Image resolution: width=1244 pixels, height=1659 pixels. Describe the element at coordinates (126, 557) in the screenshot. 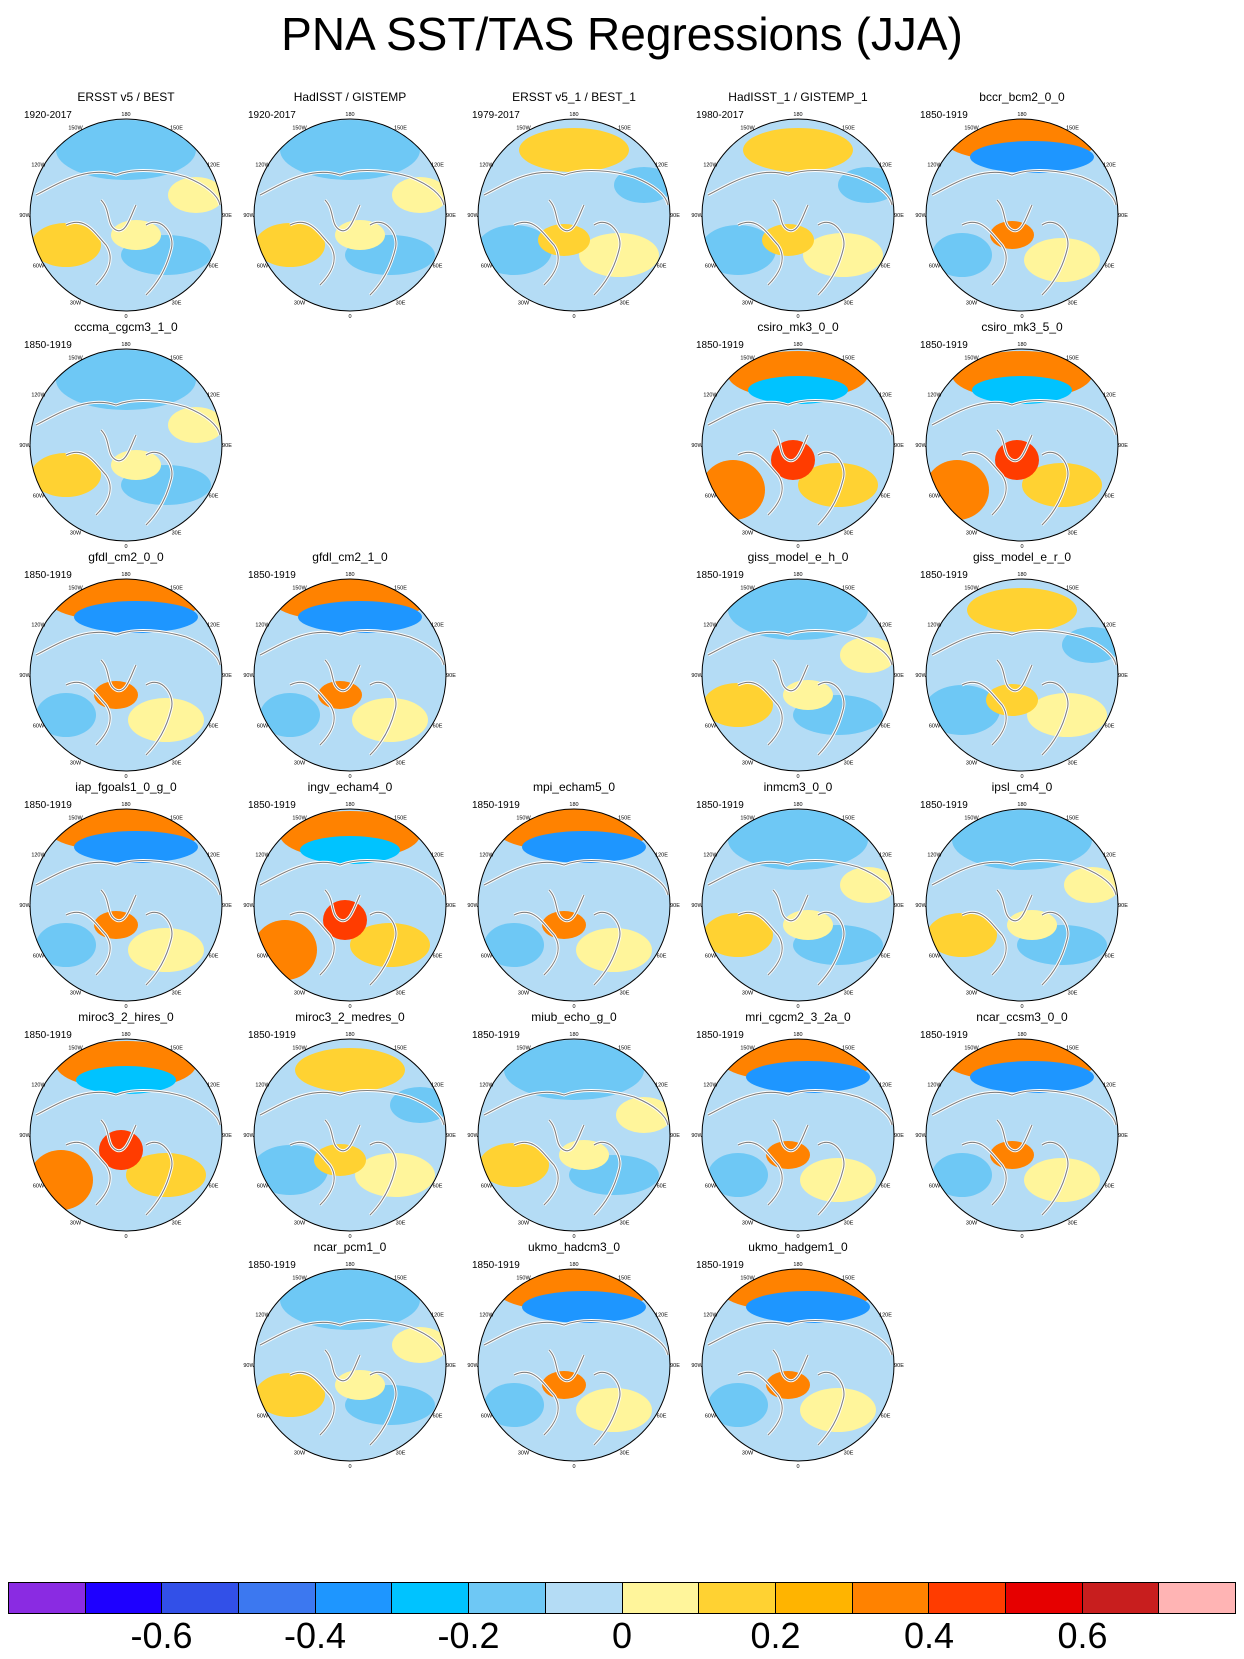

I see `panel-title: gfdl_cm2_0_0` at that location.